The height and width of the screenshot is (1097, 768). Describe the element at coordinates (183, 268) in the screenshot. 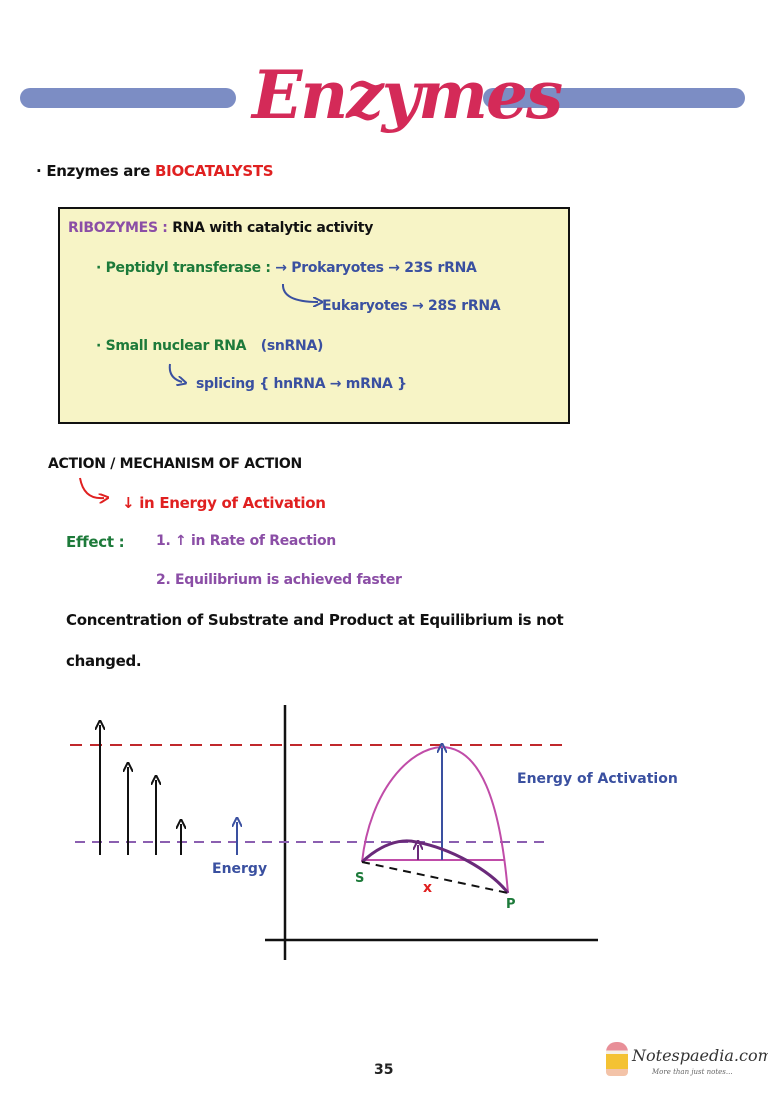

I see `peptidyl-label: · Peptidyl transferase :` at that location.